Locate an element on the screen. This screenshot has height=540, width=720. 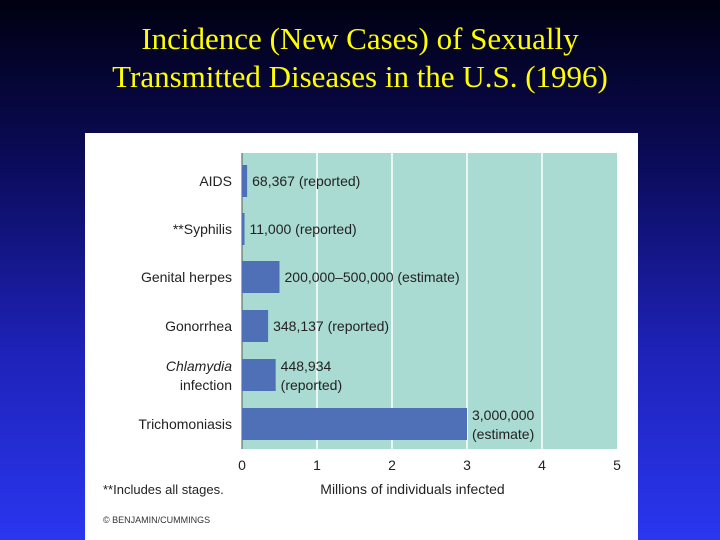
footnote: **Includes all stages. is located at coordinates (163, 489).